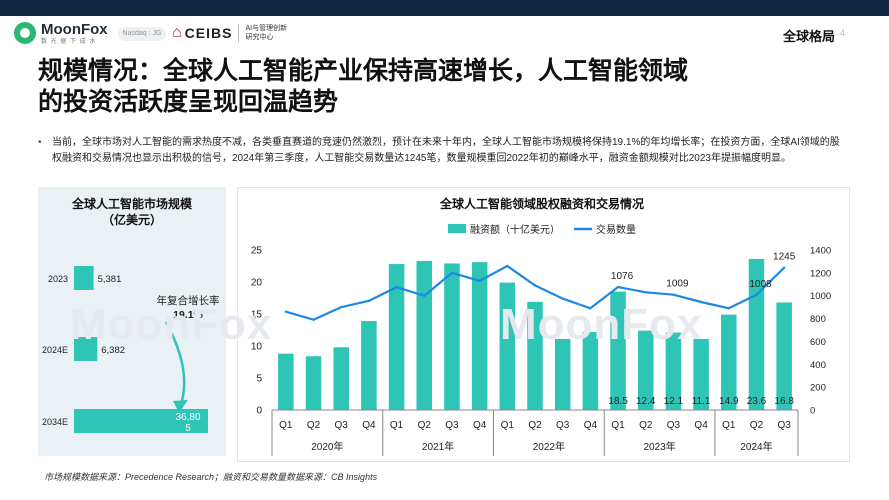 Image resolution: width=889 pixels, height=500 pixels. I want to click on ceibs-sub-line2: 研究中心, so click(259, 37).